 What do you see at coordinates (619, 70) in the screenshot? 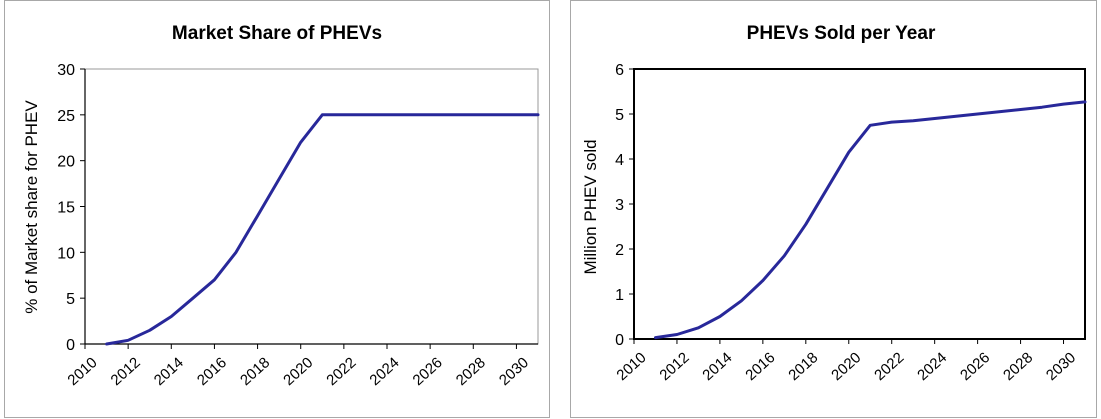
I see `y-tick-label: 6` at bounding box center [619, 70].